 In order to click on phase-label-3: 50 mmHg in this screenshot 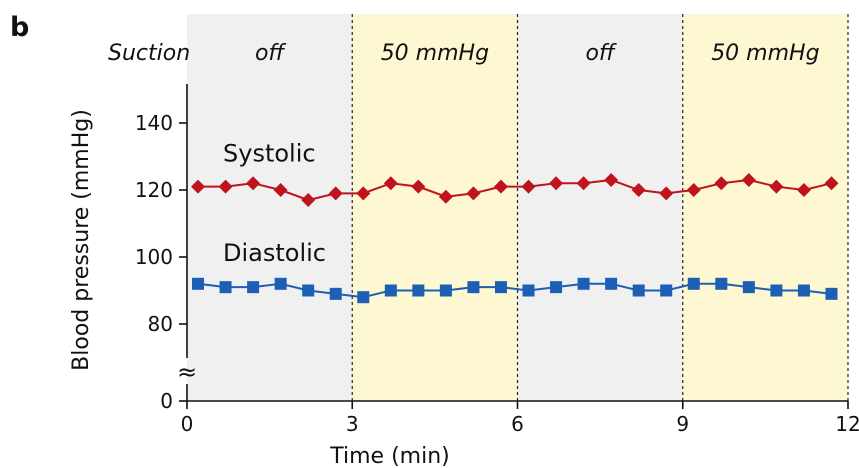, I will do `click(765, 53)`.